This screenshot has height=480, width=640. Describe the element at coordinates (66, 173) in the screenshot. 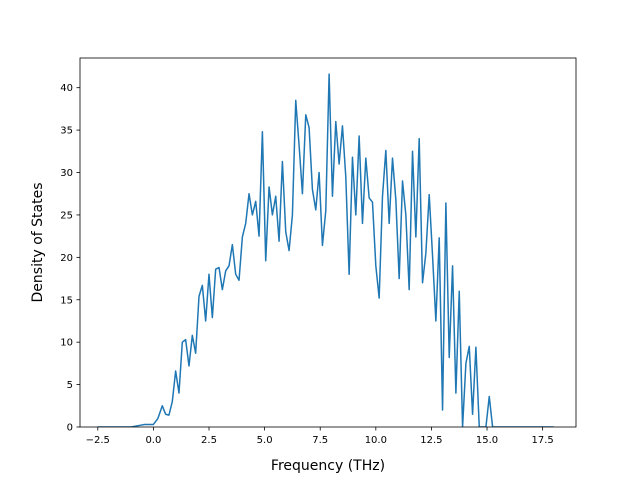

I see `y-tick-label: 30` at that location.